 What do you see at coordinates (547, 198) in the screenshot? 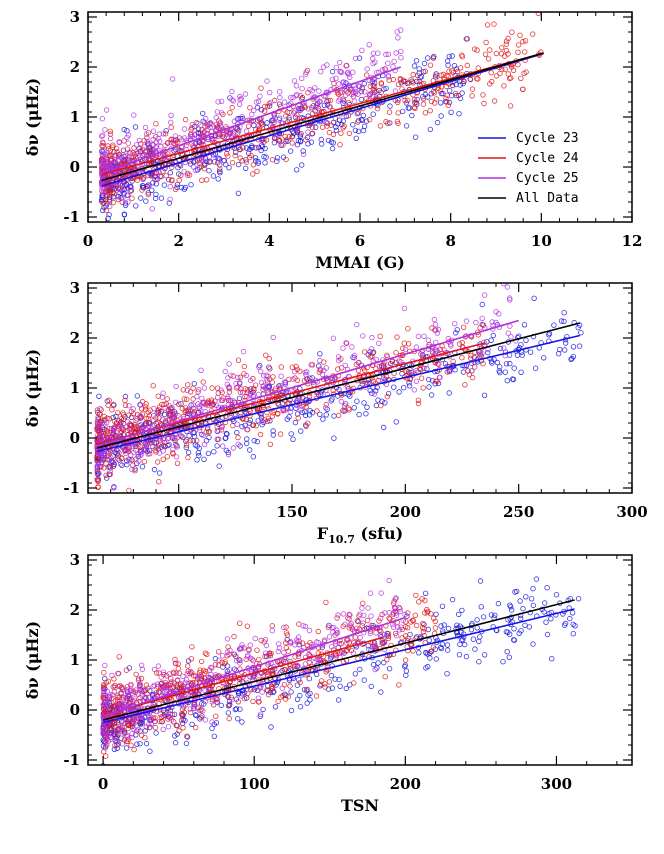
I see `legend-label: All Data` at bounding box center [547, 198].